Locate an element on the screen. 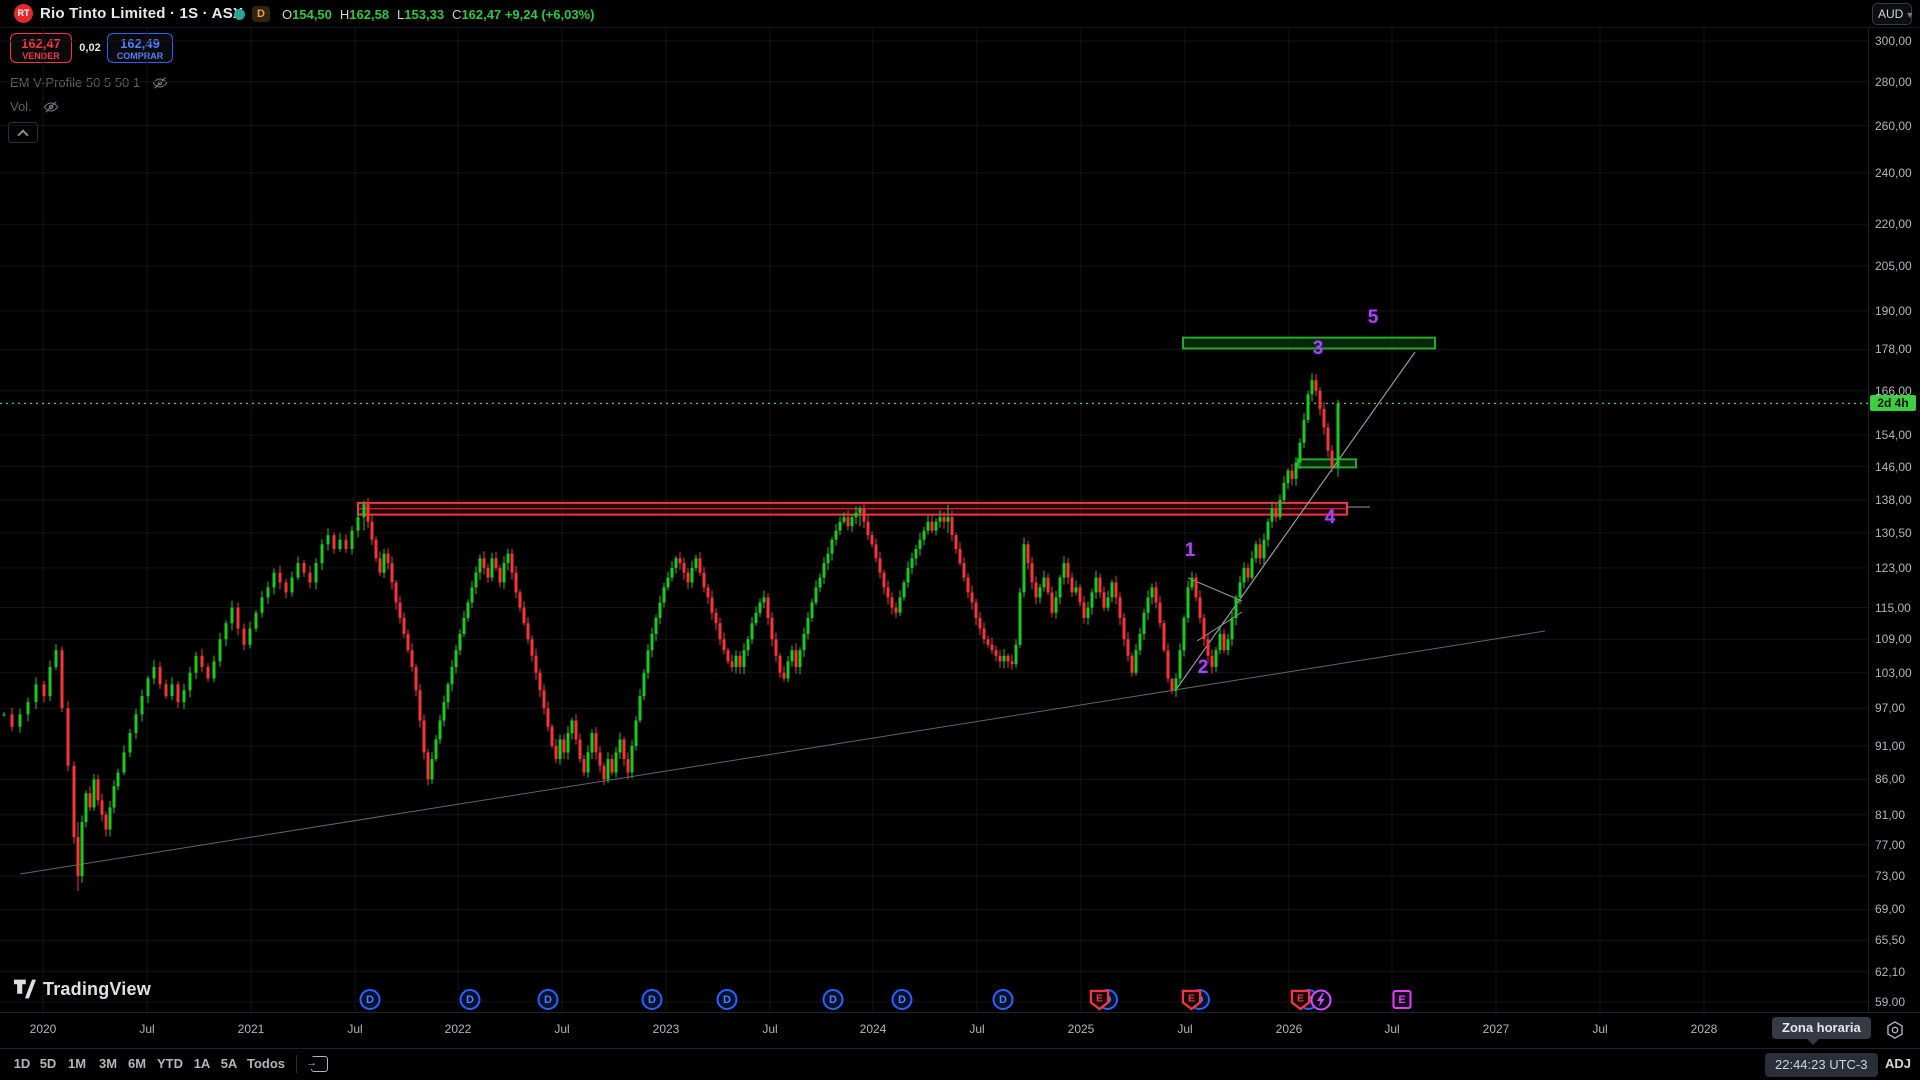  price-tick: 91,00 is located at coordinates (1890, 745).